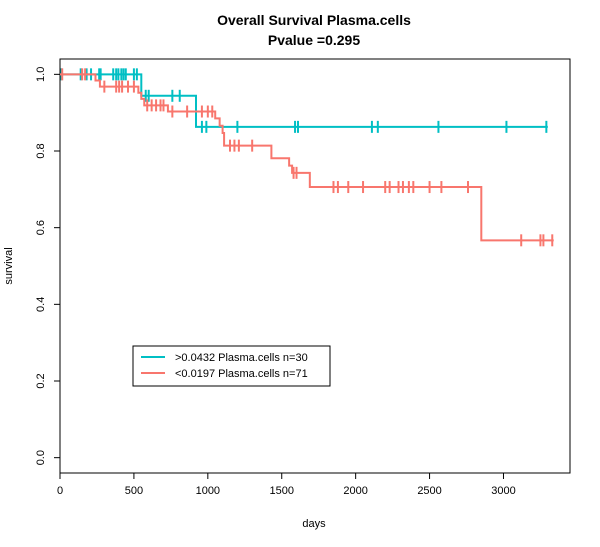  I want to click on x-tick-label: 500, so click(134, 491).